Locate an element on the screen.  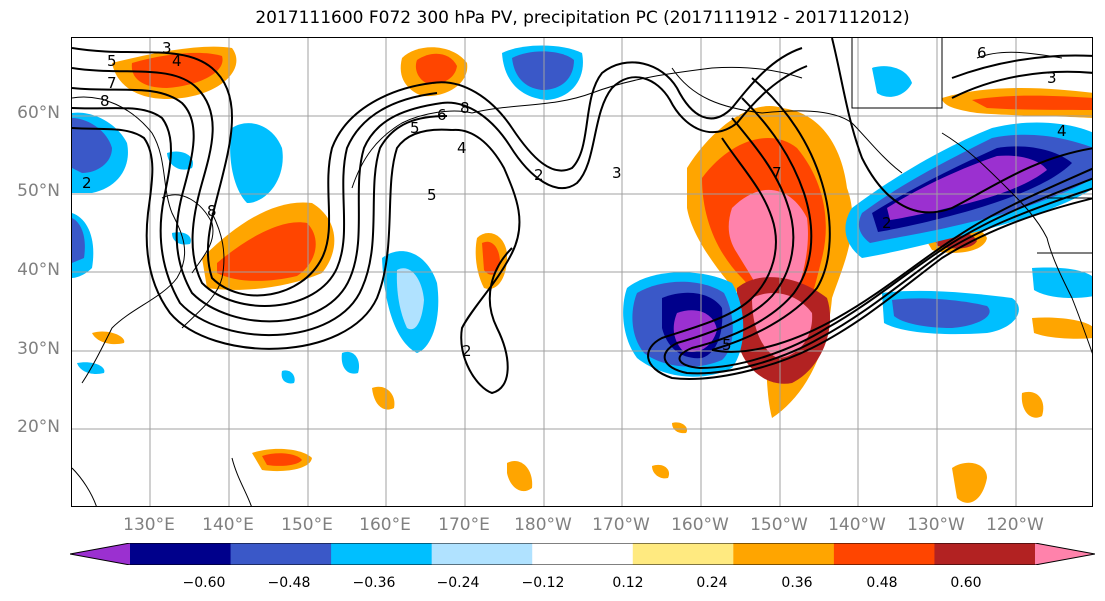
colorbar-tick-label: 0.48 is located at coordinates (882, 583).